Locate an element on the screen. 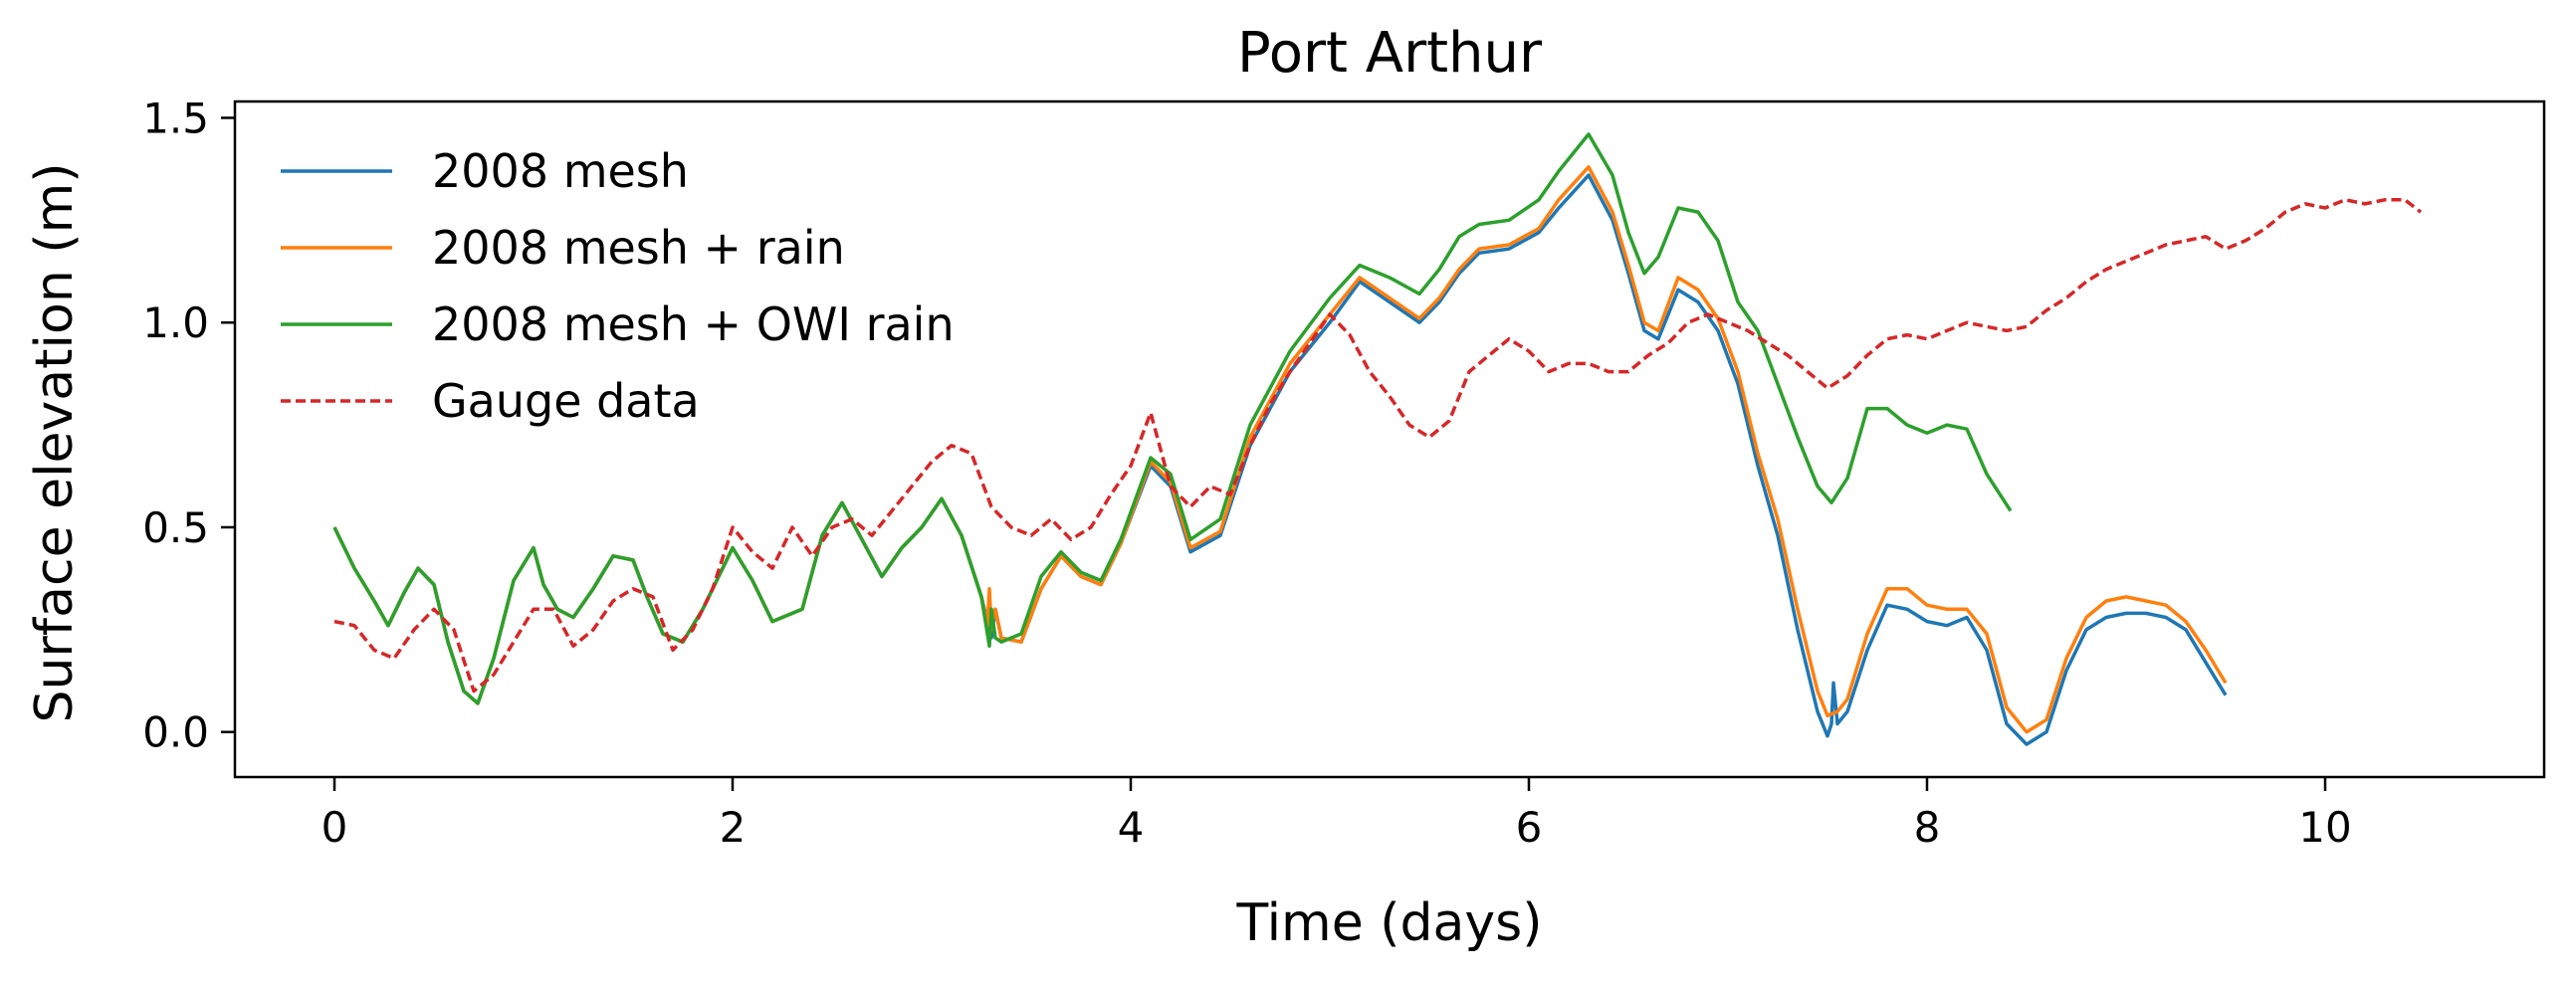  x-tick-label: 8 is located at coordinates (1927, 827).